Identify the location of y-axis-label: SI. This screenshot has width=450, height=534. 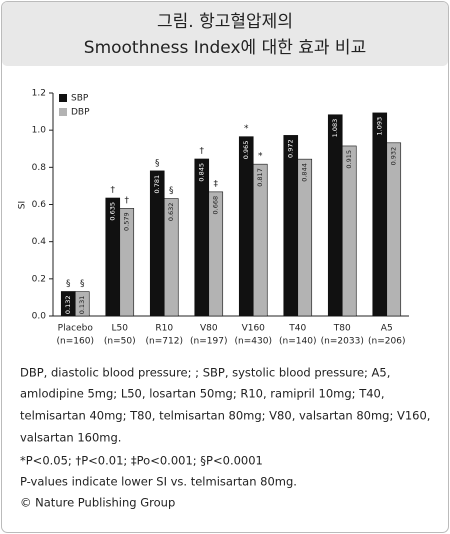
(23, 205).